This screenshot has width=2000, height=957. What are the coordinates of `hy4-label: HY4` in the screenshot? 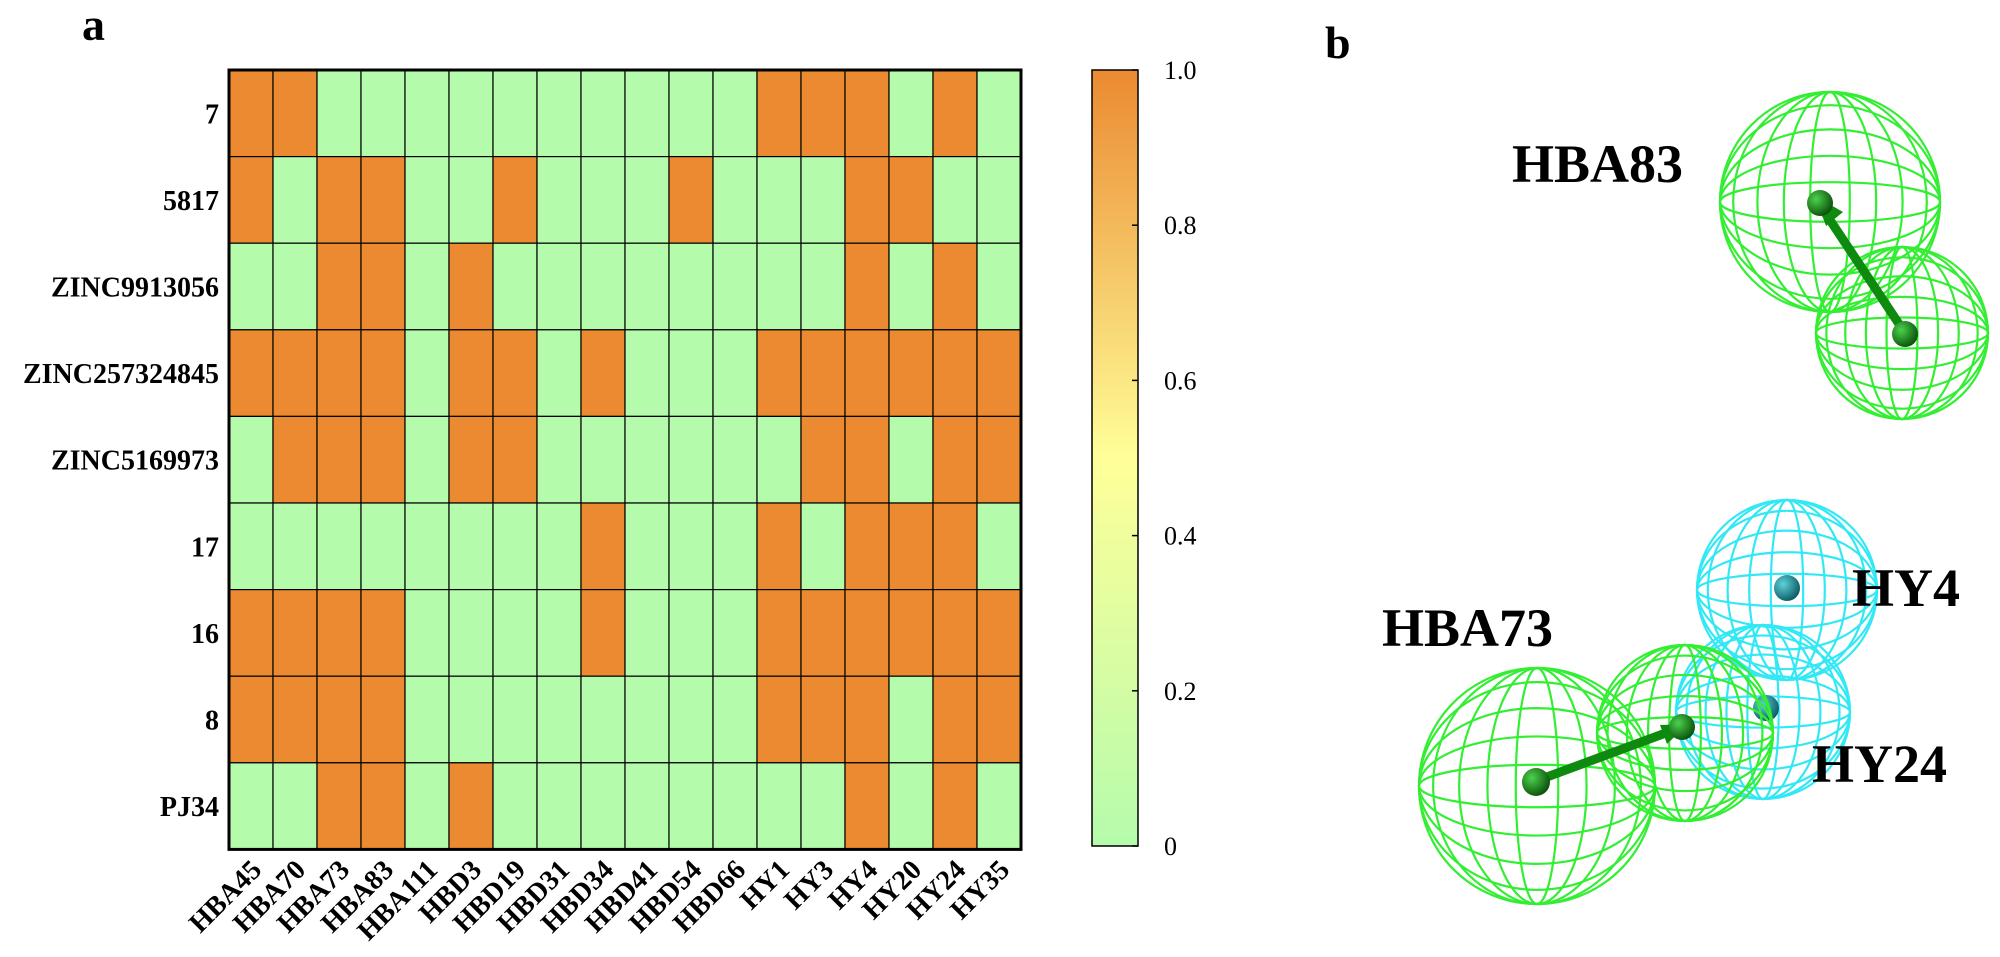 It's located at (1906, 588).